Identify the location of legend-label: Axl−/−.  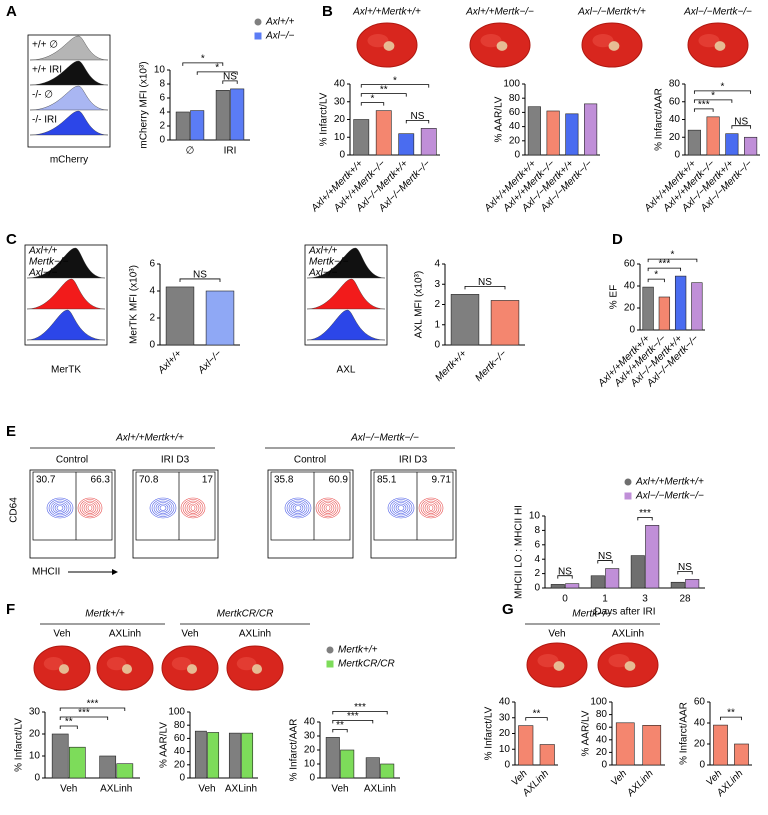
(280, 36).